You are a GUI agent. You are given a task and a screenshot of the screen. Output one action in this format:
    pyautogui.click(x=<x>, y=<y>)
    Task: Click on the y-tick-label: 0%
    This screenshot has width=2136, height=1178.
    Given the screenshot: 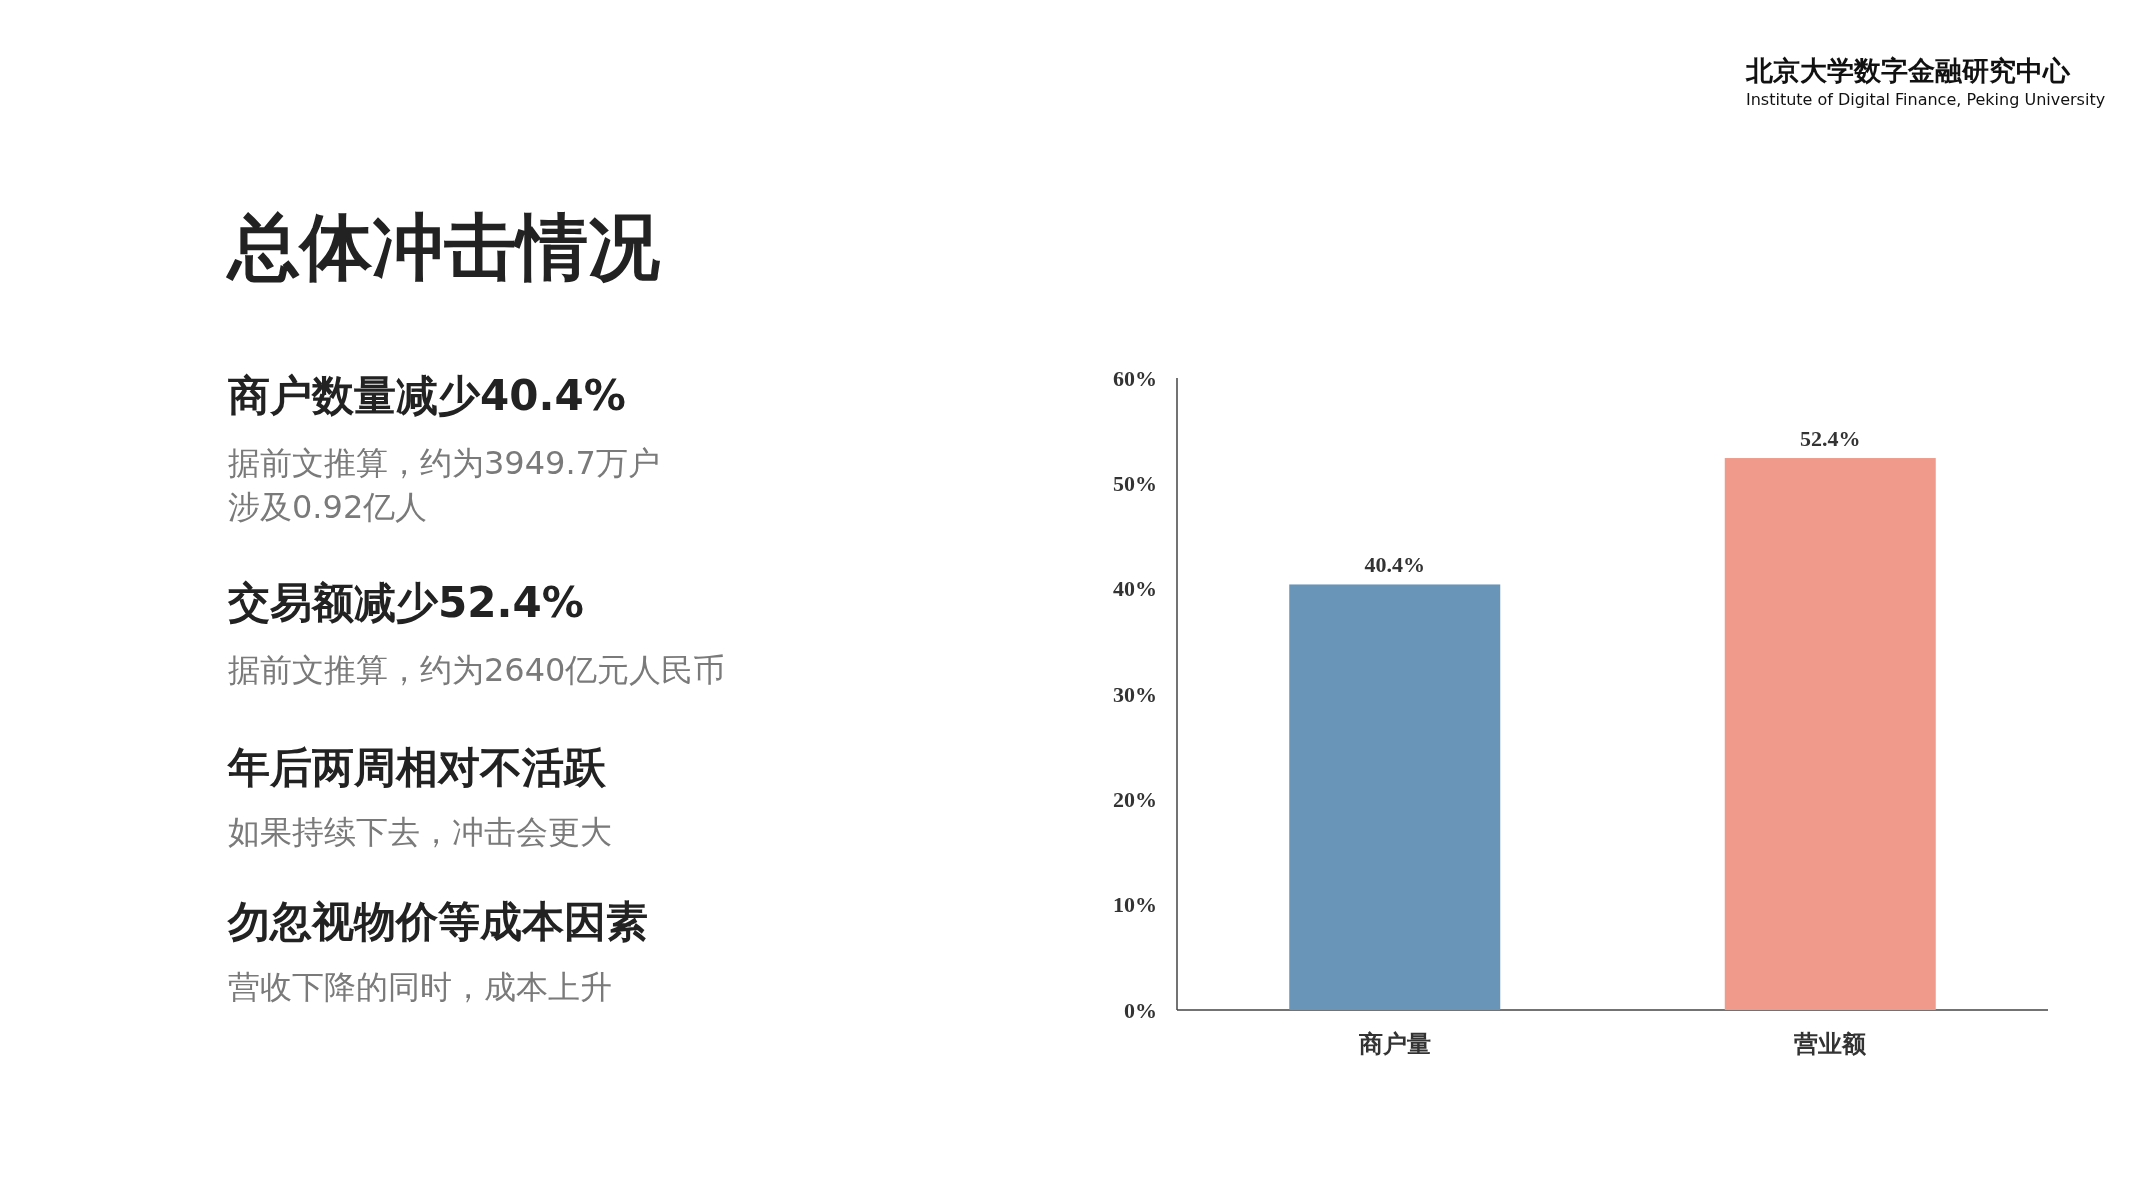 What is the action you would take?
    pyautogui.click(x=1140, y=1010)
    